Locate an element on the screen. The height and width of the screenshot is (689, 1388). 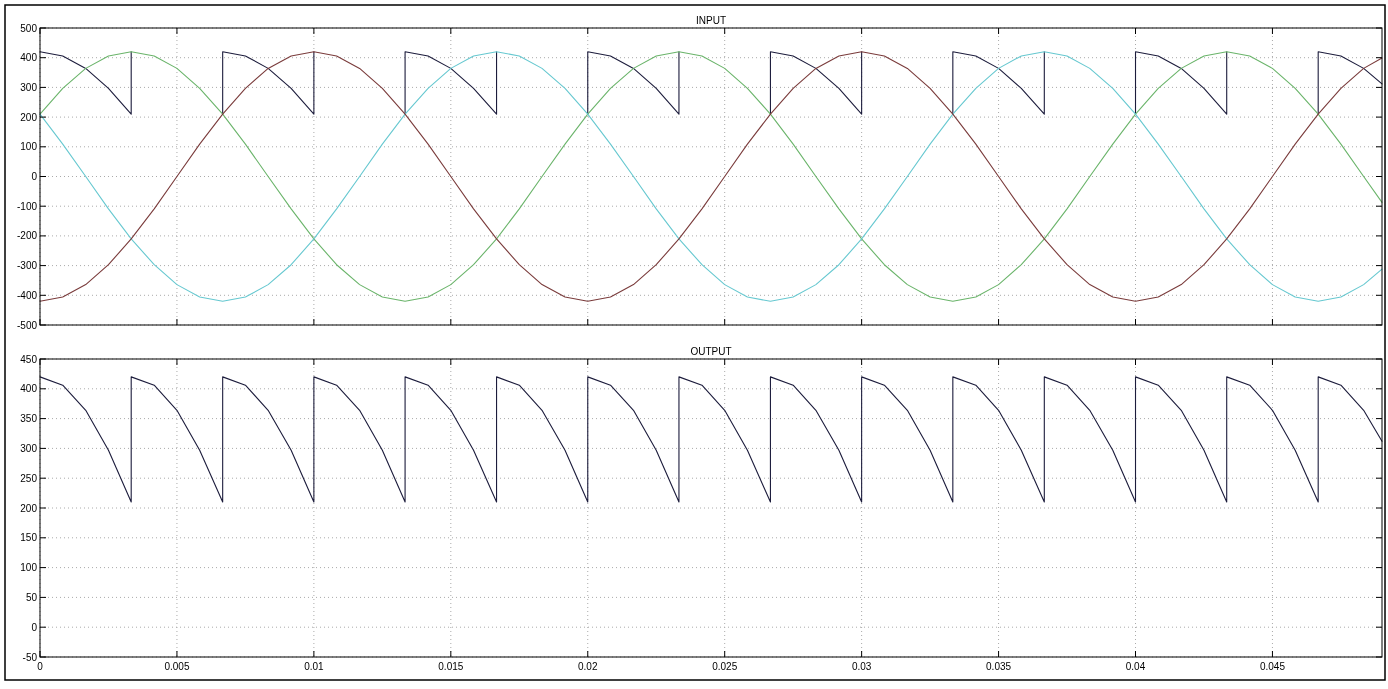
y-tick-label: -500 is located at coordinates (27, 325).